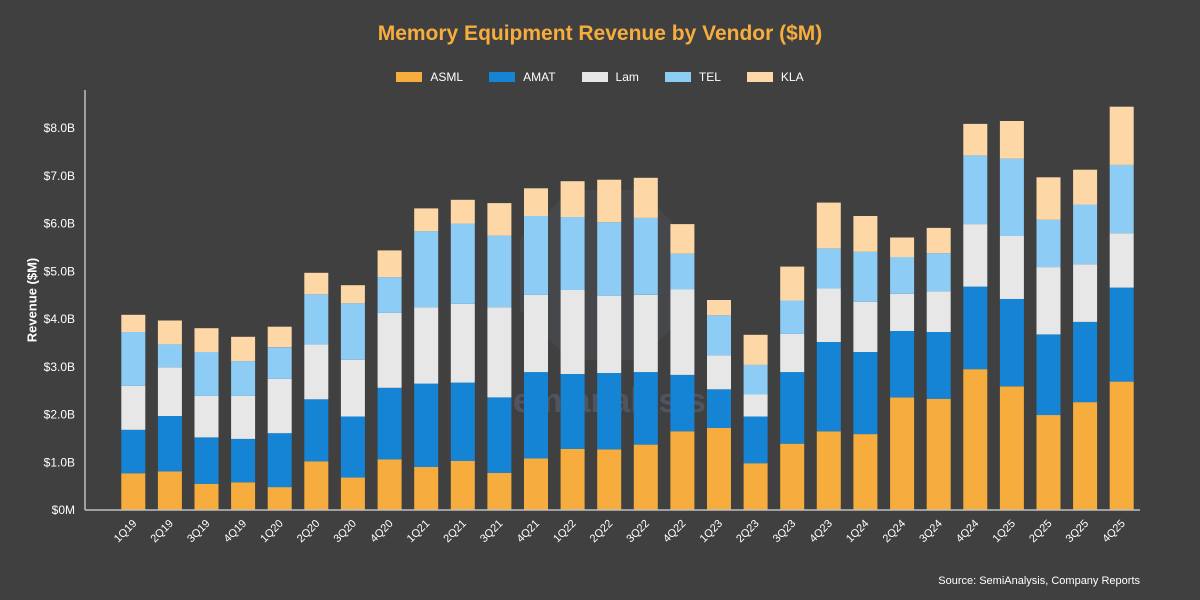 The image size is (1200, 600). I want to click on bar-asml-1Q24, so click(865, 472).